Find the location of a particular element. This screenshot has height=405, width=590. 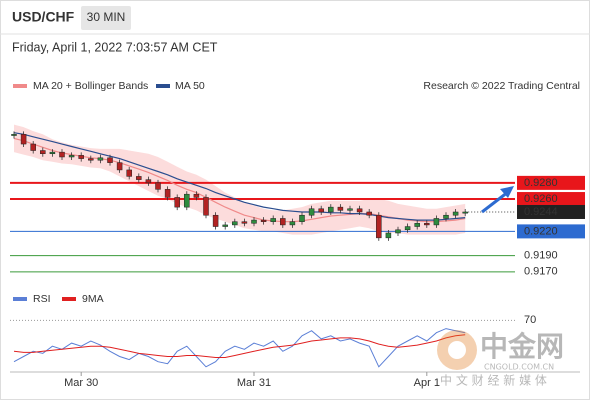

watermark: 中金网 CNGOLD.COM.CN 中 文 财 经 新 媒 体 is located at coordinates (500, 359).